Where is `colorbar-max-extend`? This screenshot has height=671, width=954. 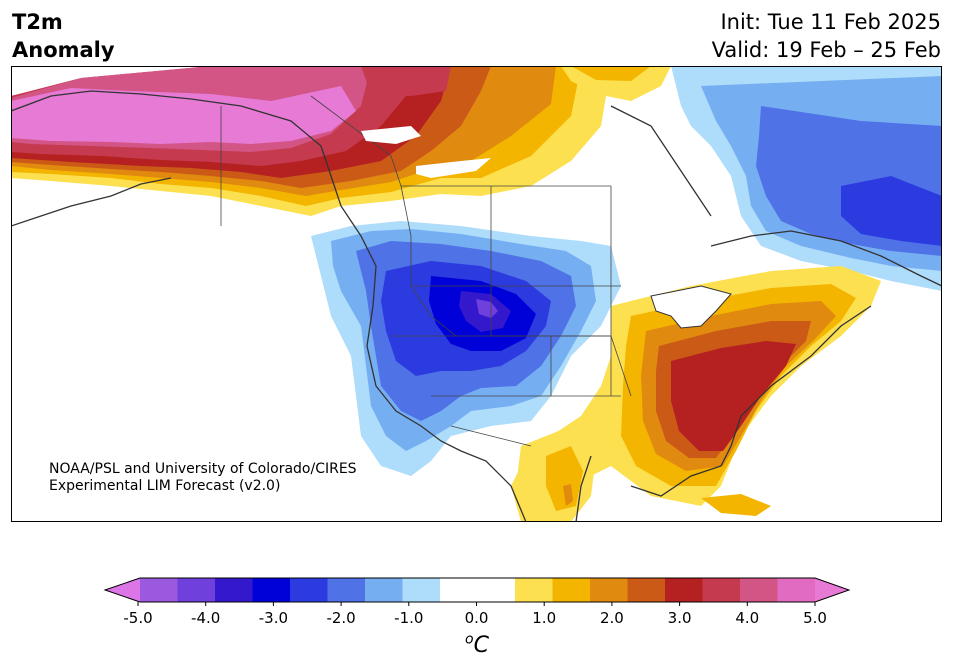 colorbar-max-extend is located at coordinates (832, 590).